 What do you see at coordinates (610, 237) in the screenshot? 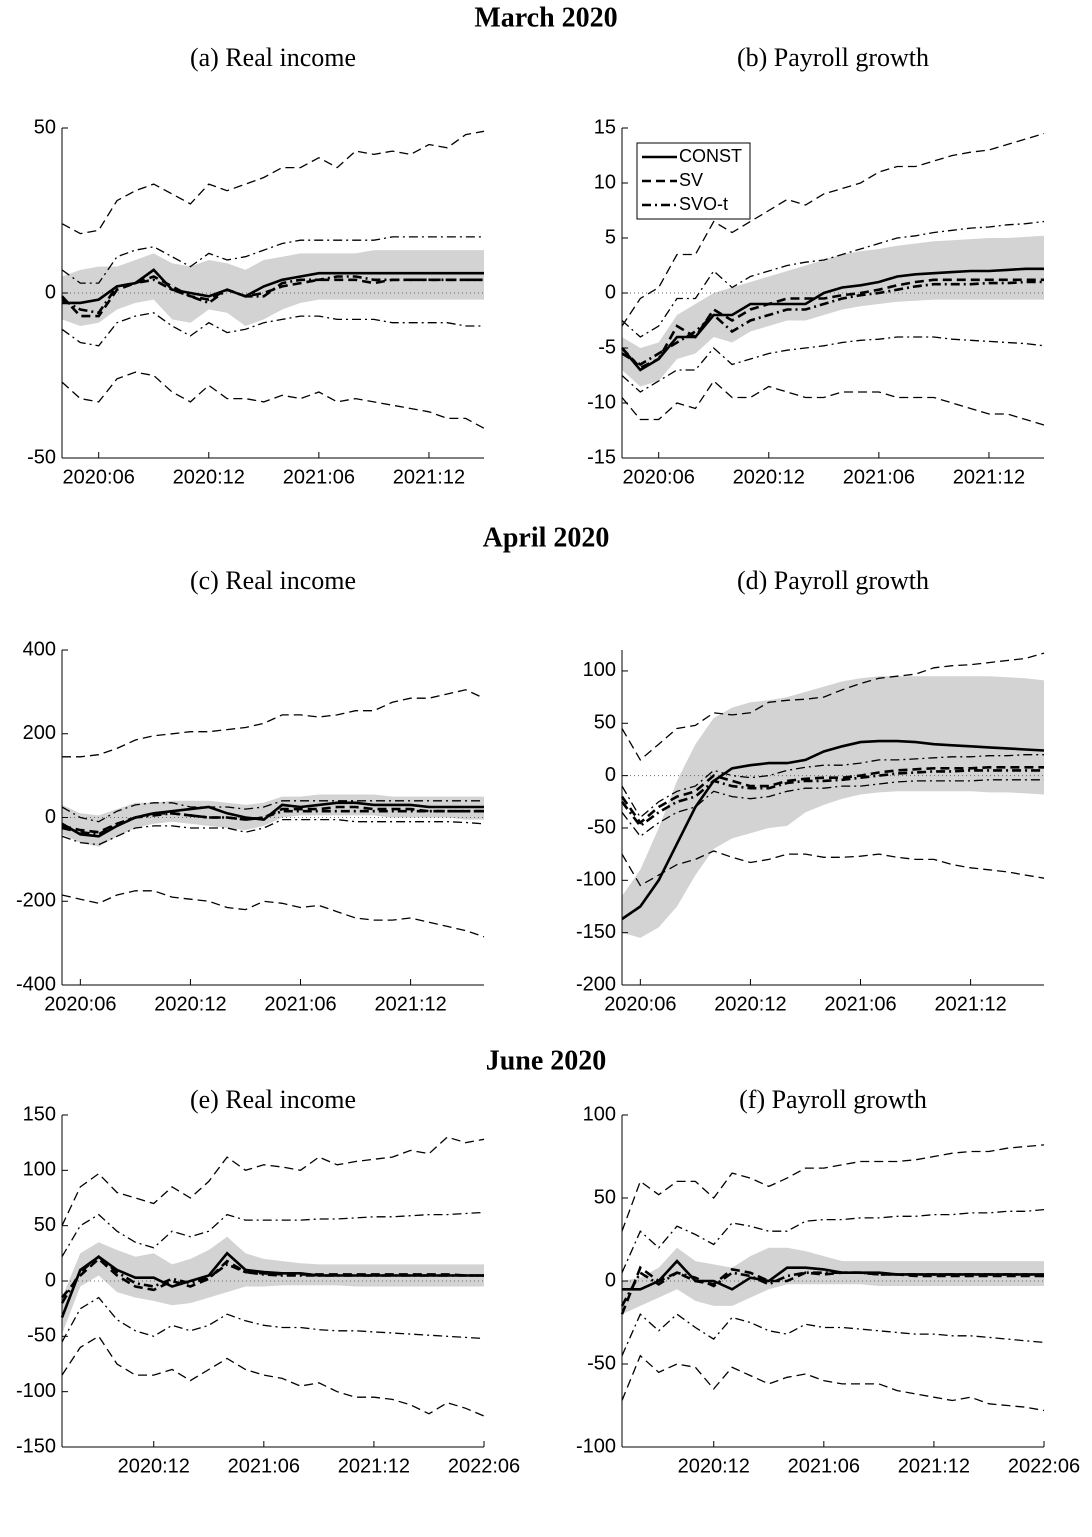
I see `y-tick-label: 5` at bounding box center [610, 237].